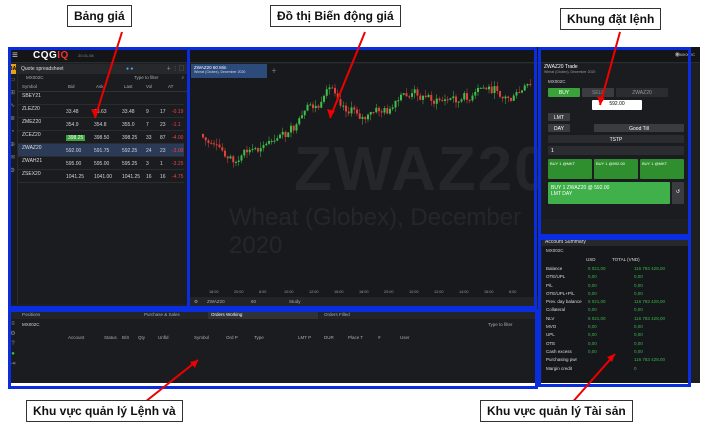  What do you see at coordinates (570, 169) in the screenshot?
I see `buy-mkt-button-1: BUY 1 @MKT` at bounding box center [570, 169].